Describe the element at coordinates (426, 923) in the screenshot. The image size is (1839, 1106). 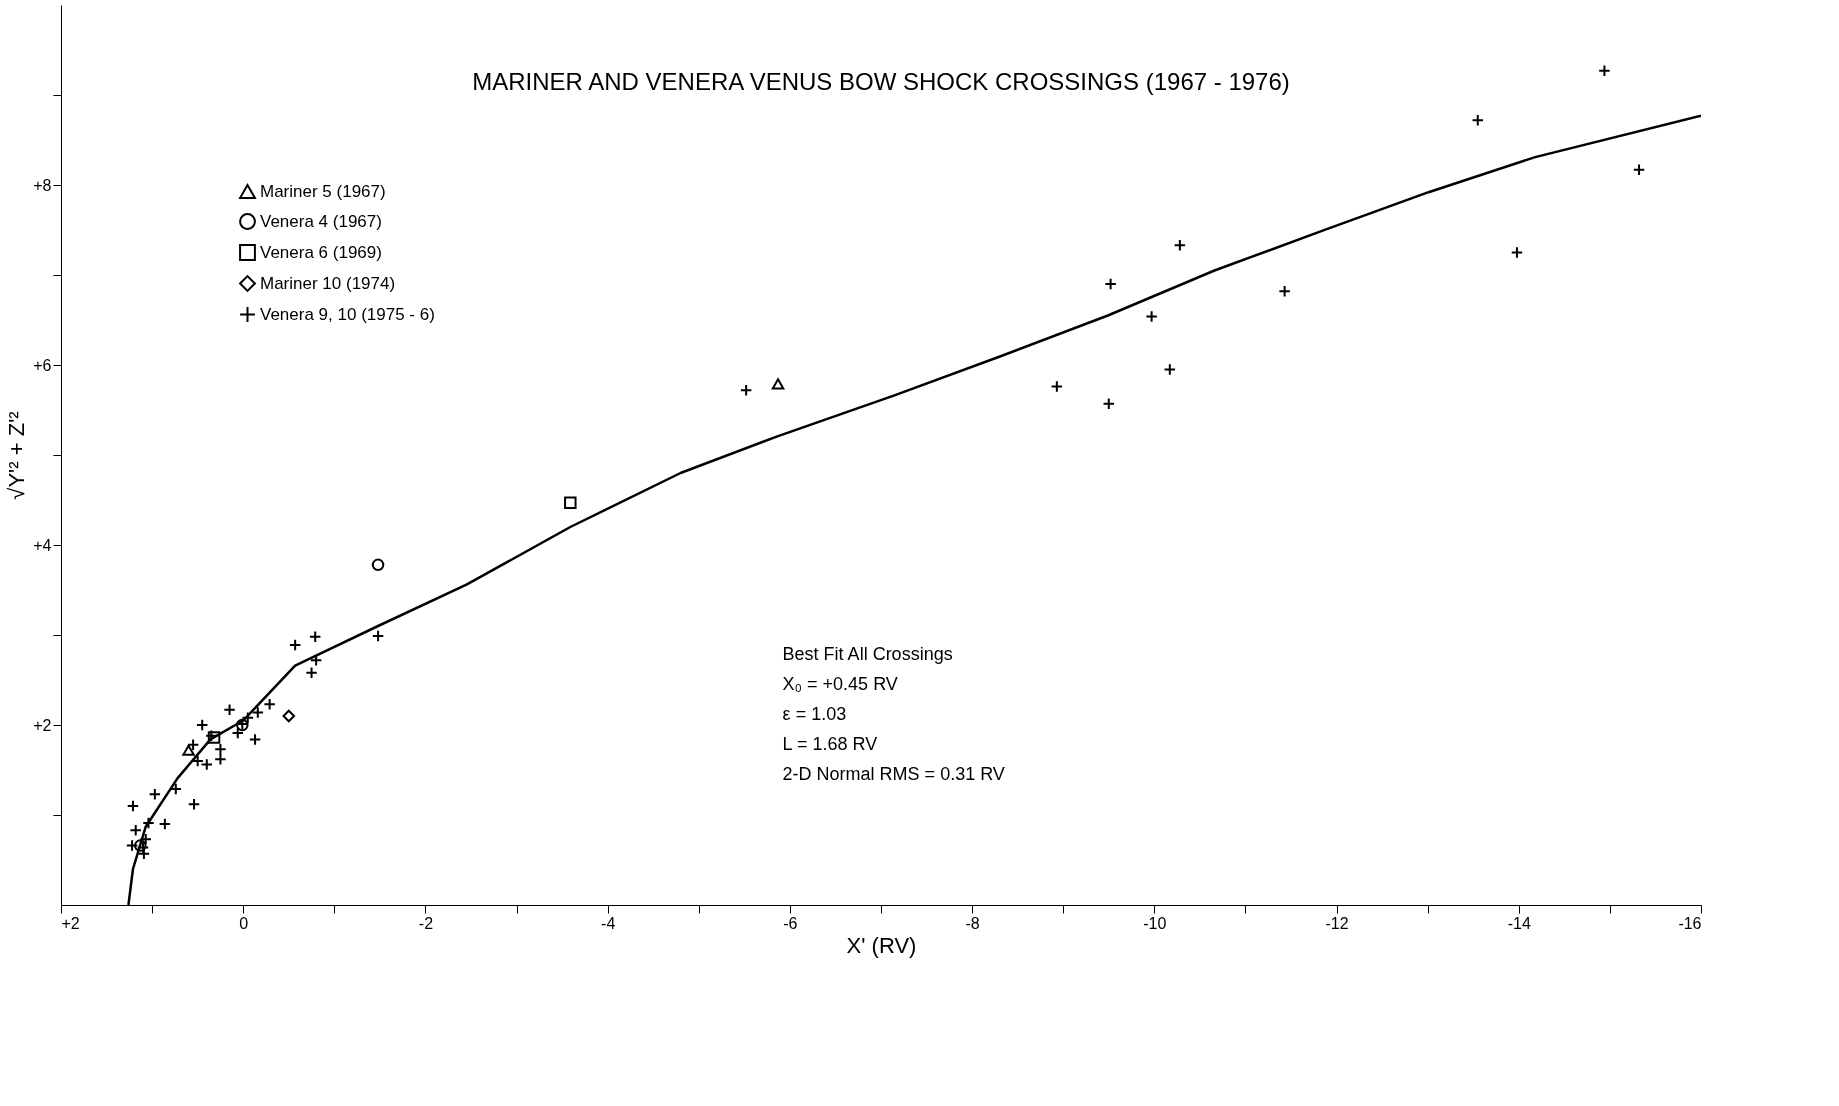
I see `x-tick-label: -2` at that location.